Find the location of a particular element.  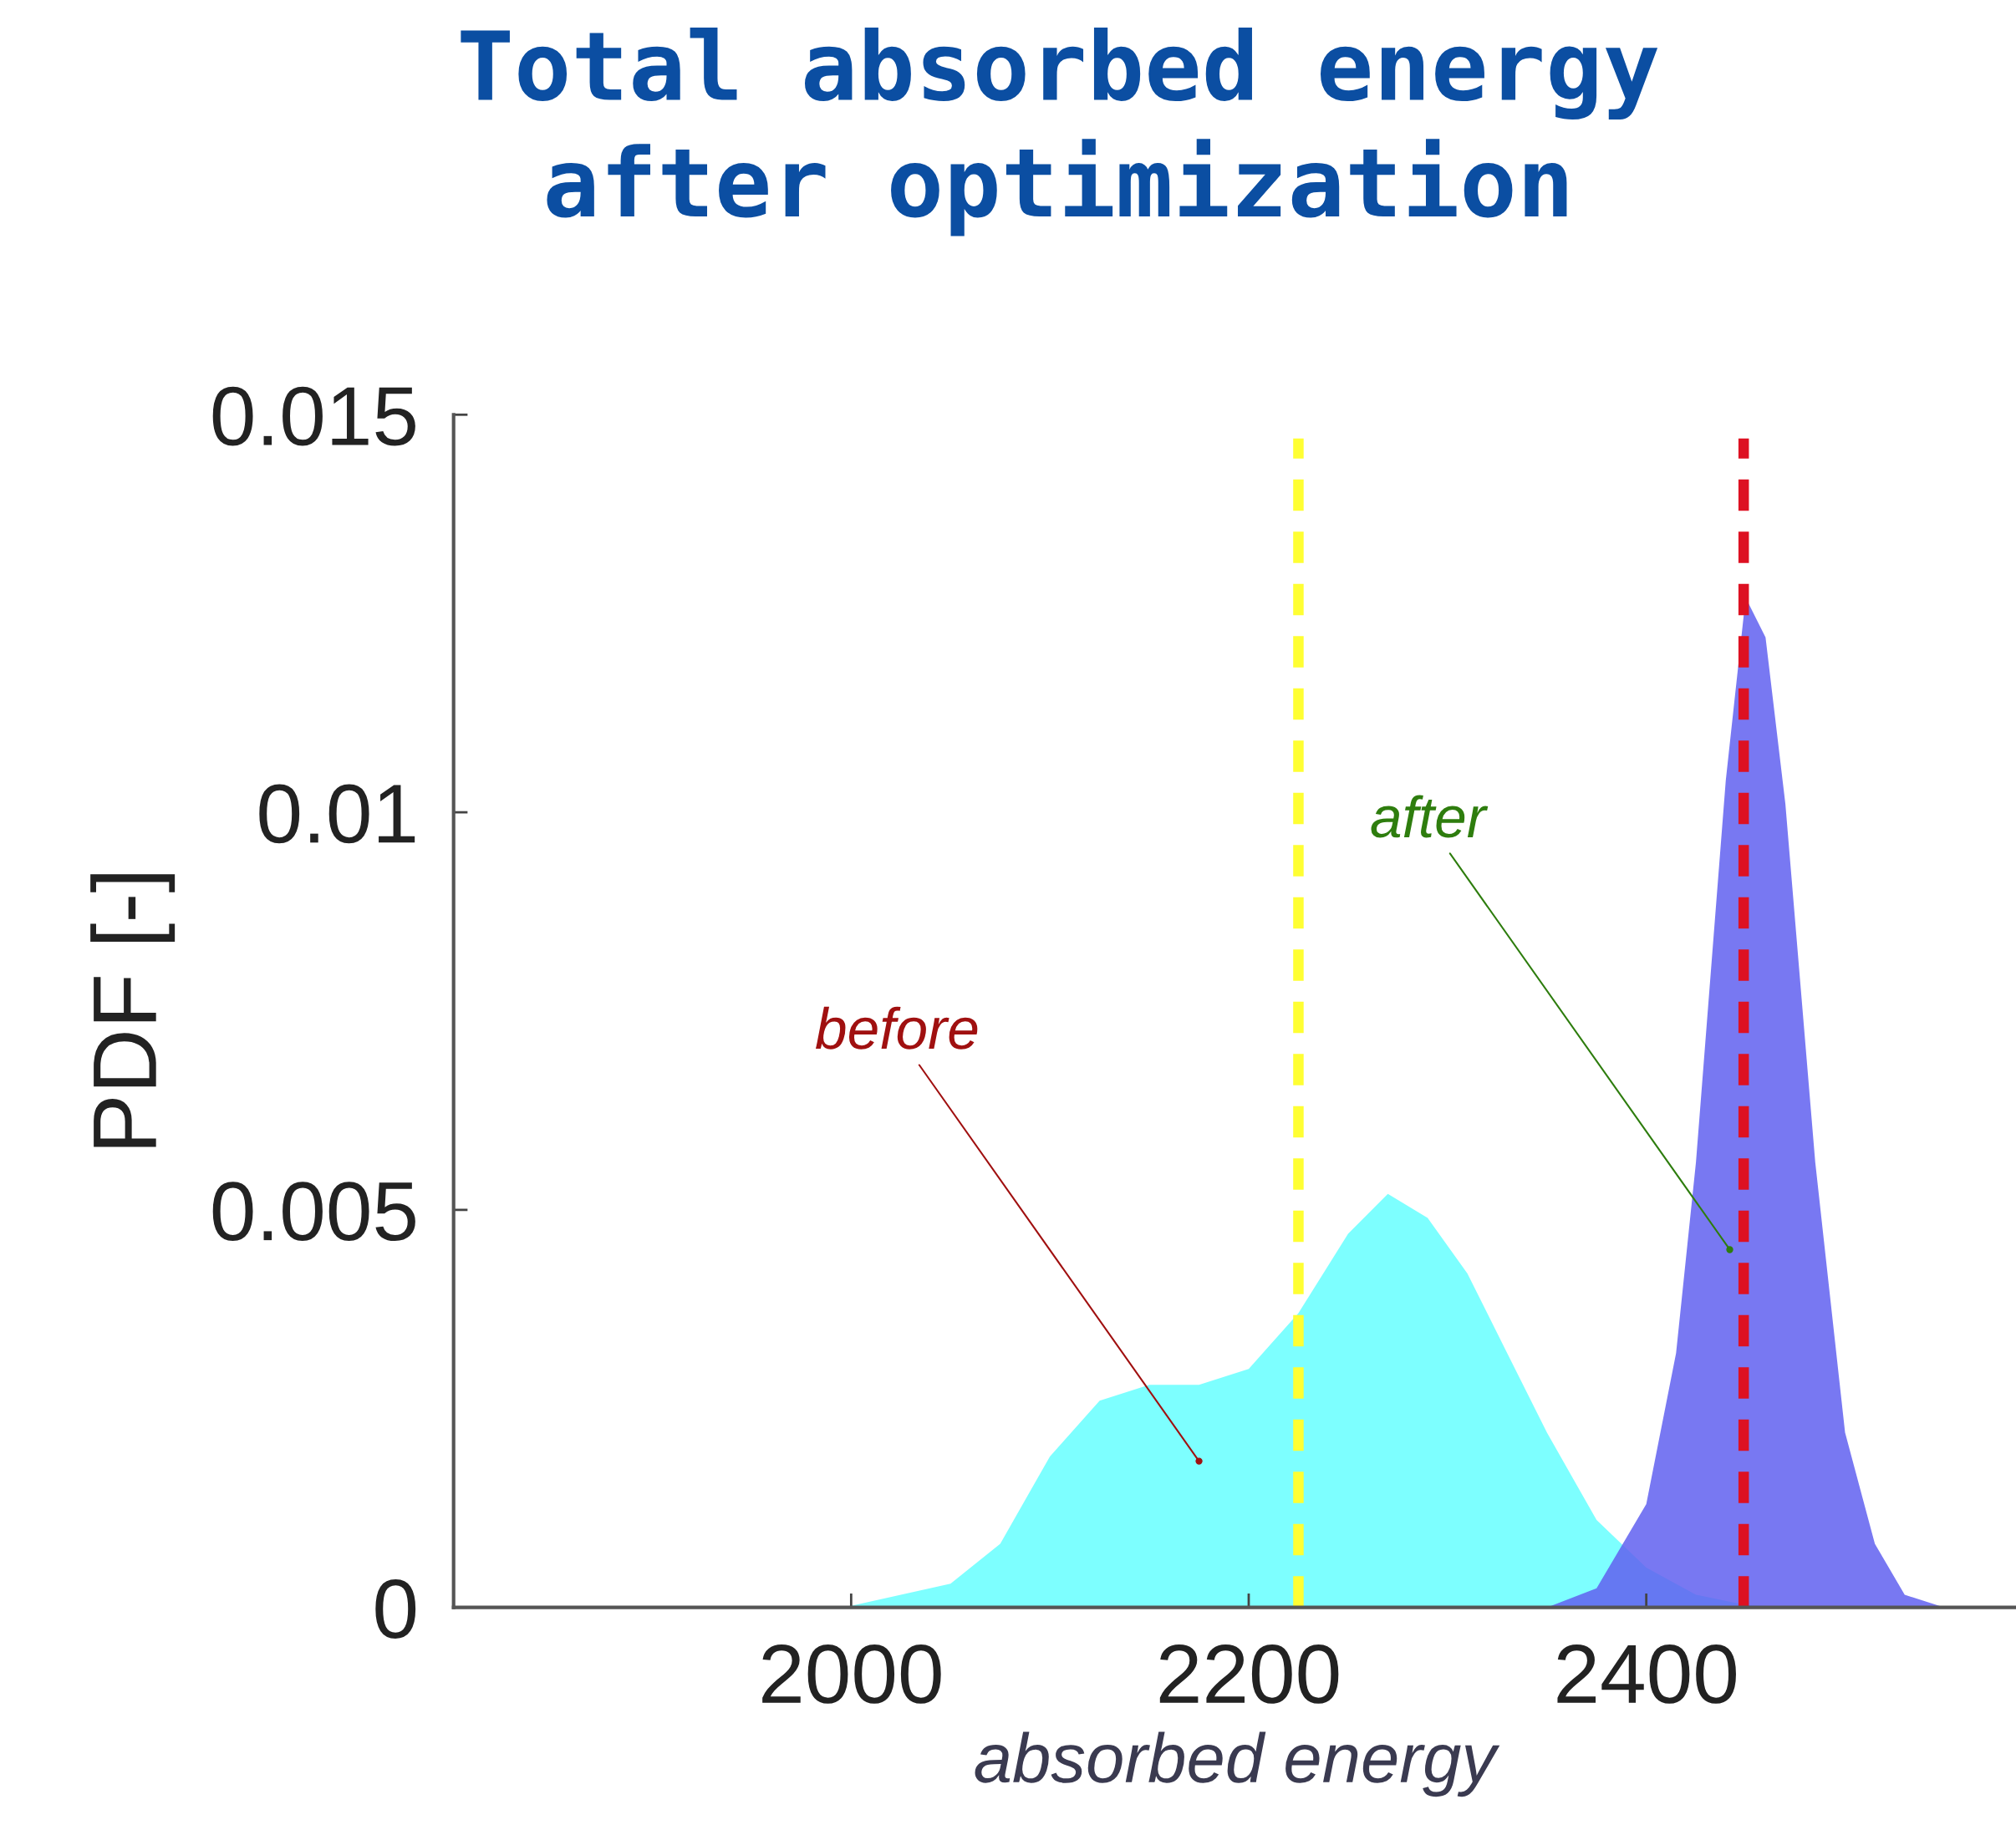

y-tick-label: 0 is located at coordinates (395, 1609).